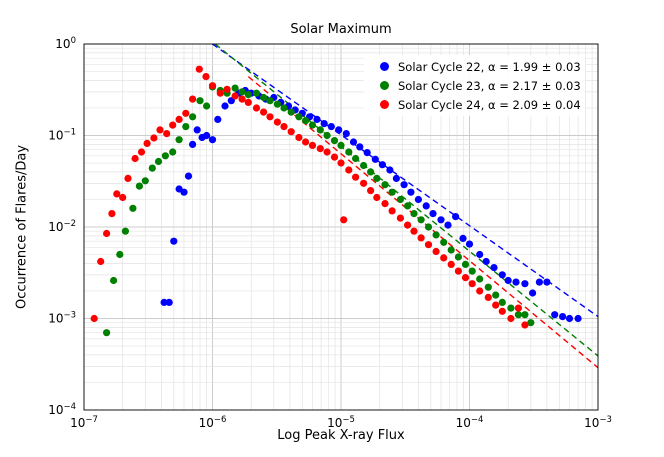 Image resolution: width=664 pixels, height=457 pixels. I want to click on tick-label: 10⁻², so click(62, 226).